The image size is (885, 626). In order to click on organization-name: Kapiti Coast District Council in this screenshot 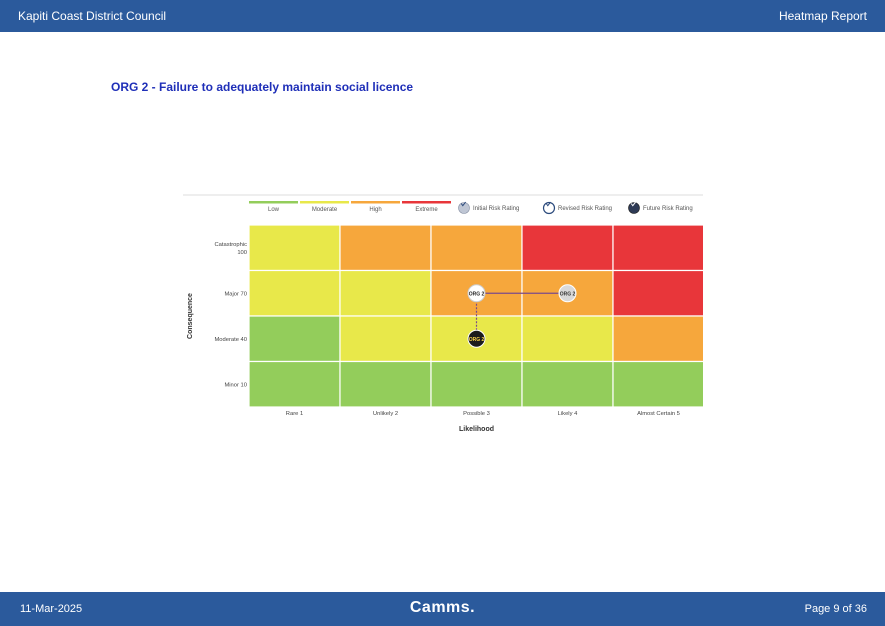, I will do `click(92, 16)`.